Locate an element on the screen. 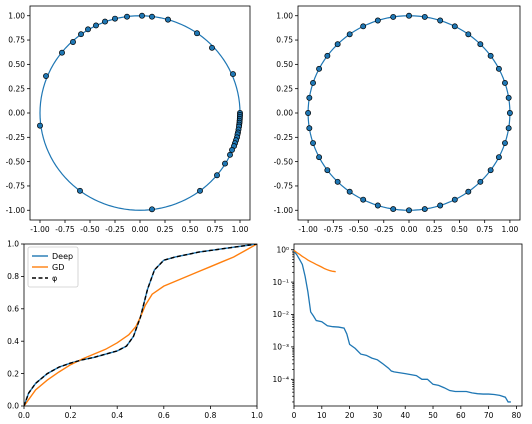  br-xtick-label: 80 is located at coordinates (517, 415).